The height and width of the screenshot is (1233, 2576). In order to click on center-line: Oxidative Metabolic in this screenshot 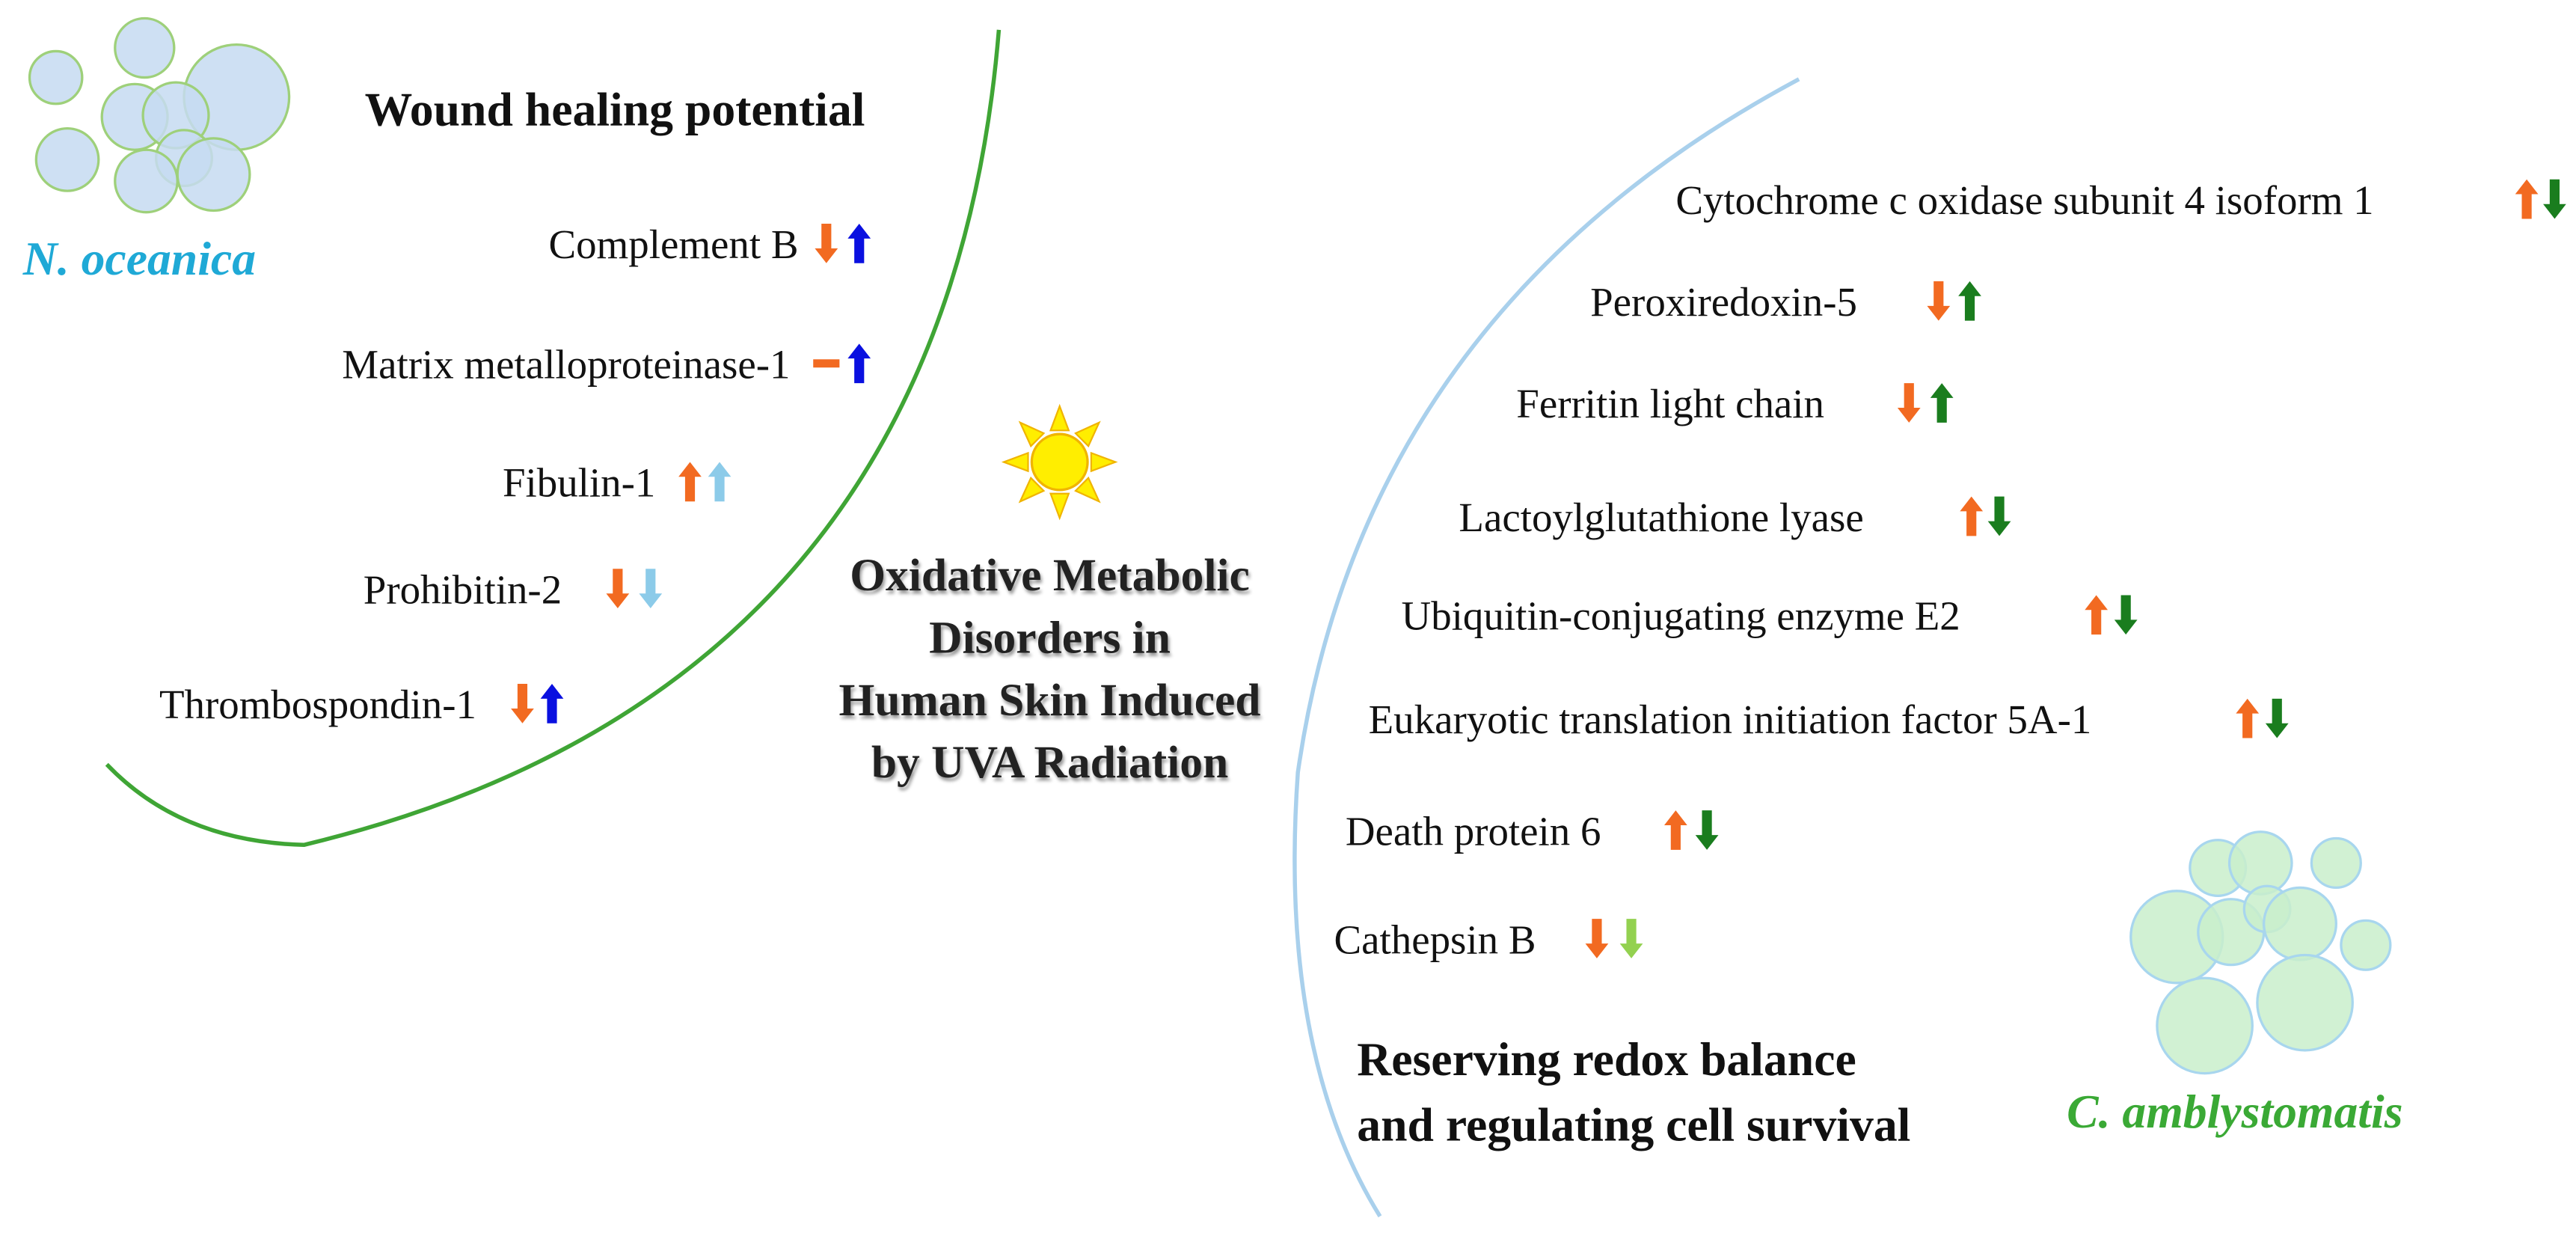, I will do `click(1050, 575)`.